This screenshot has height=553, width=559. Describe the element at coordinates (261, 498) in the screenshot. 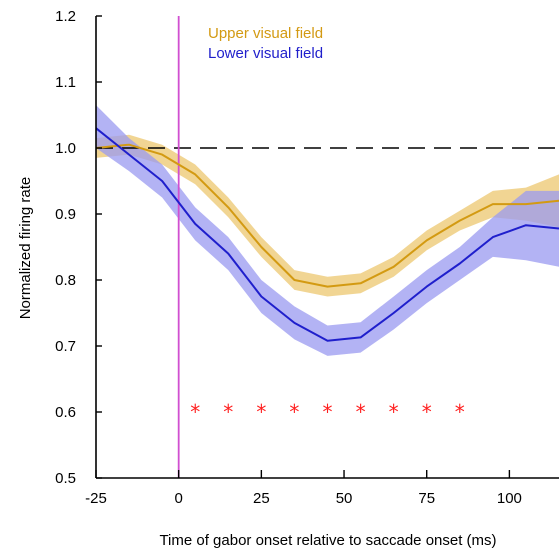

I see `x-tick-label: 25` at that location.